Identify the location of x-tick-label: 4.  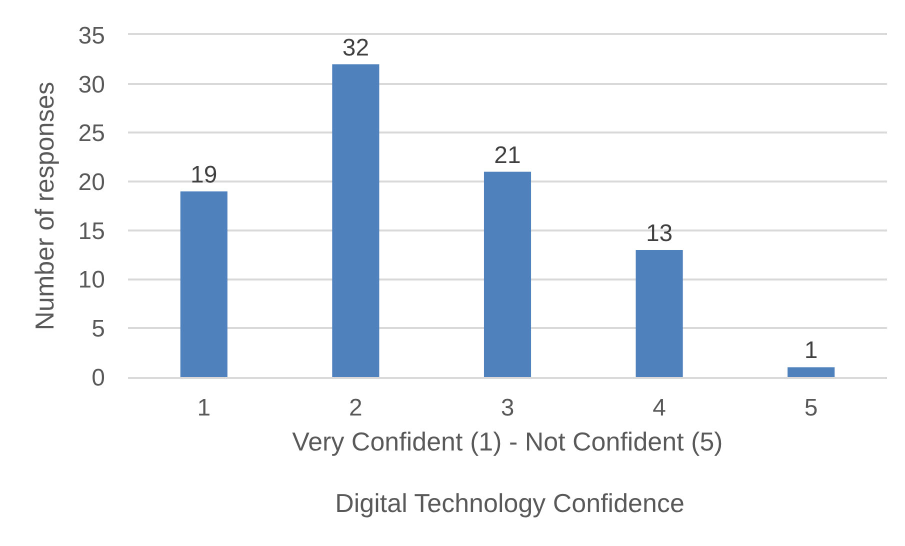
(659, 408).